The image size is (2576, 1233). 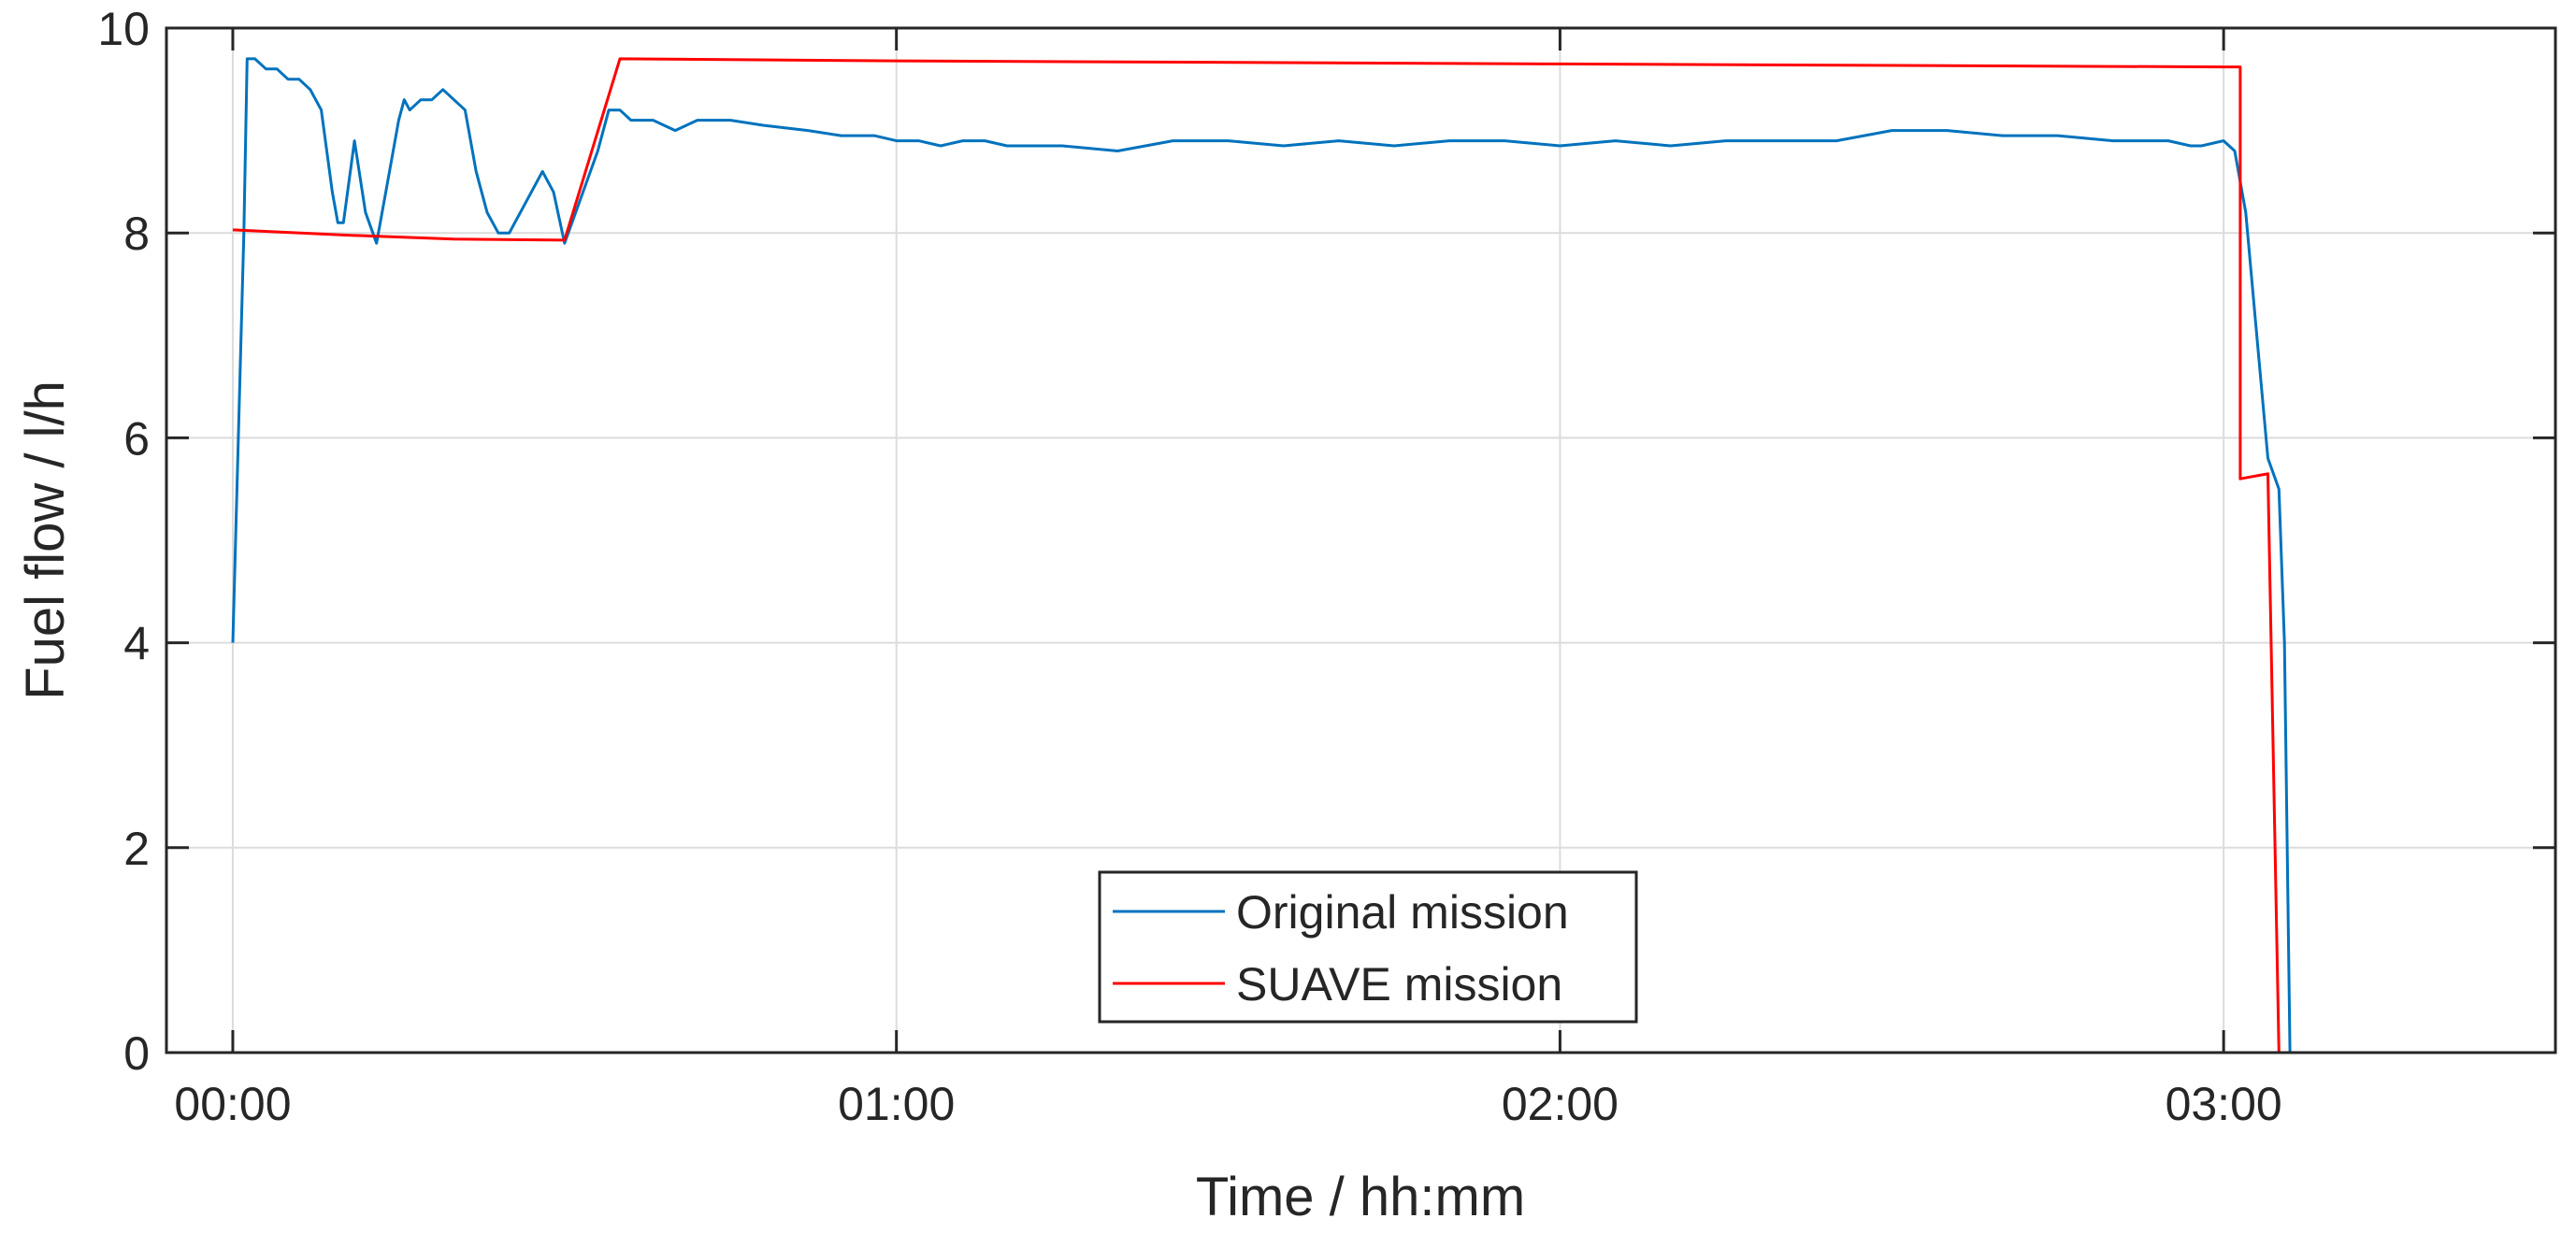 What do you see at coordinates (897, 1104) in the screenshot?
I see `x-tick-label: 01:00` at bounding box center [897, 1104].